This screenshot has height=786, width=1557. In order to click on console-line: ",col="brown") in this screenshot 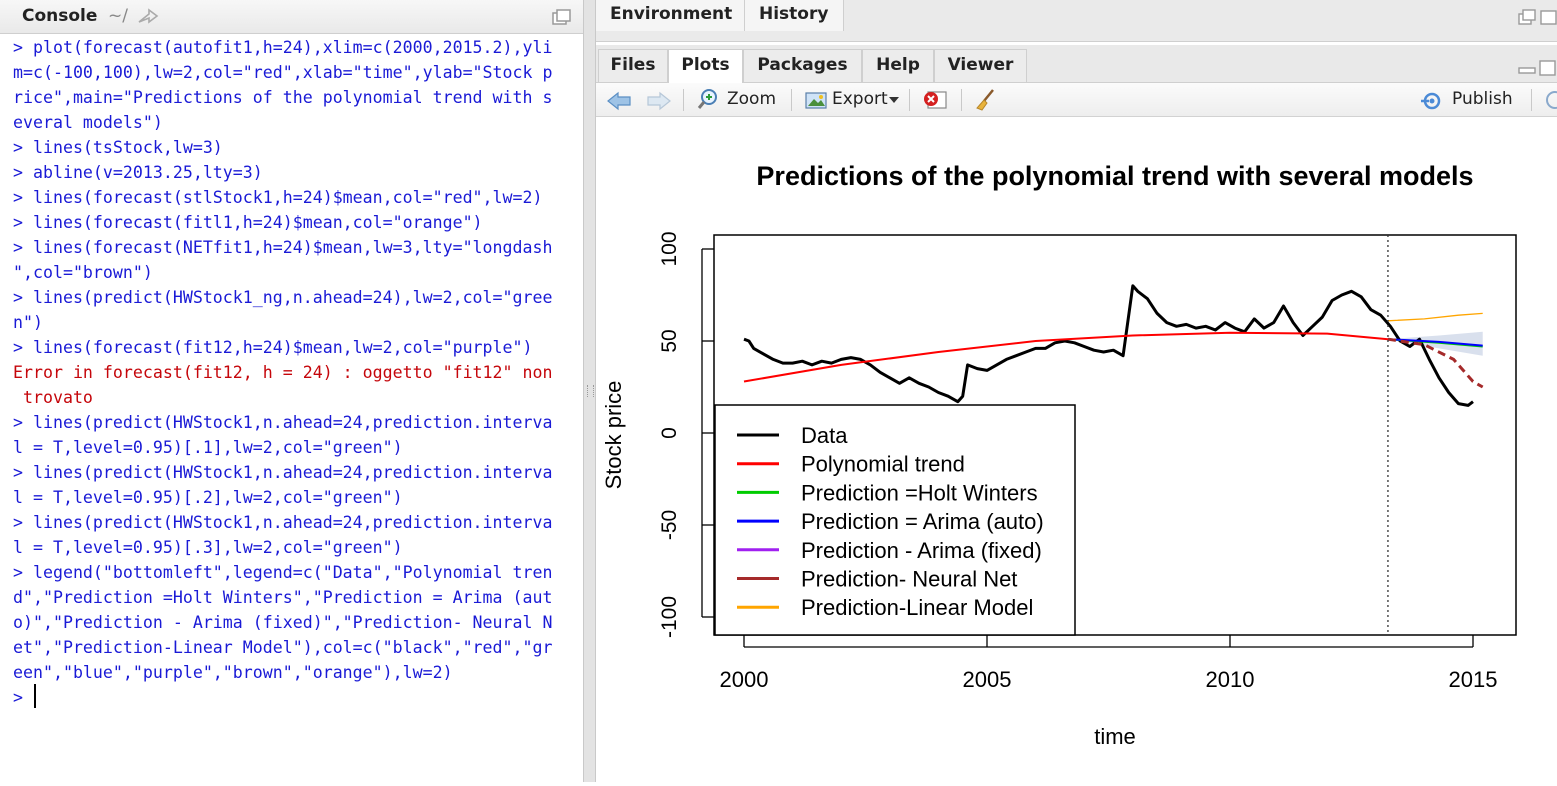, I will do `click(83, 272)`.